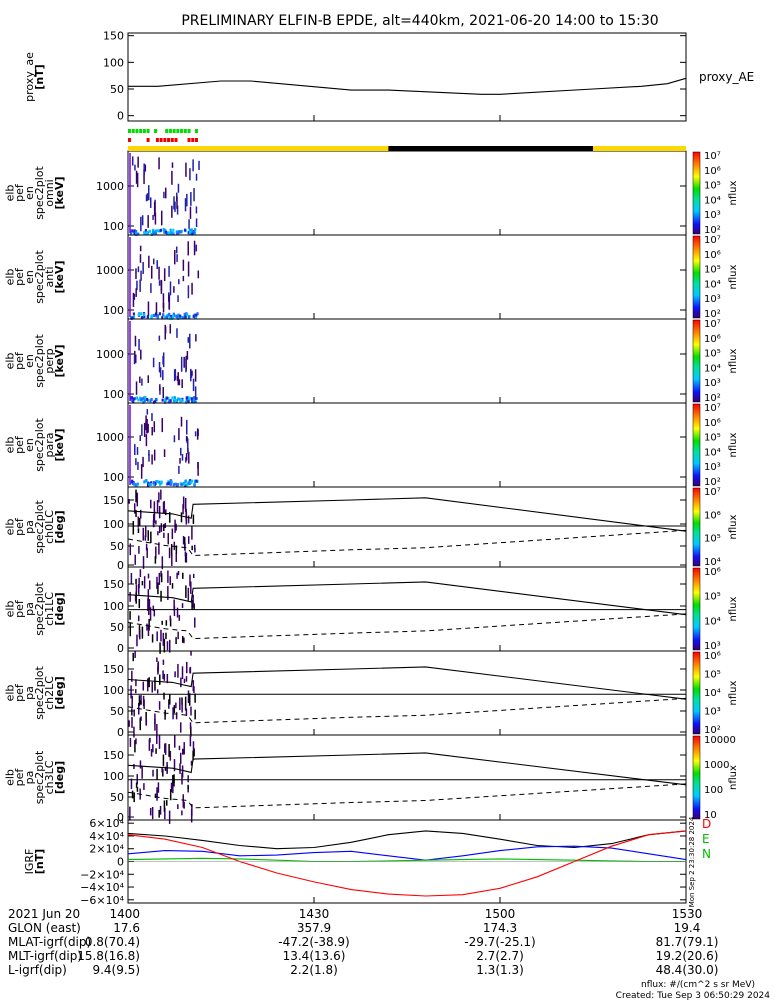 This screenshot has height=1000, width=775. Describe the element at coordinates (407, 140) in the screenshot. I see `status-bars` at that location.